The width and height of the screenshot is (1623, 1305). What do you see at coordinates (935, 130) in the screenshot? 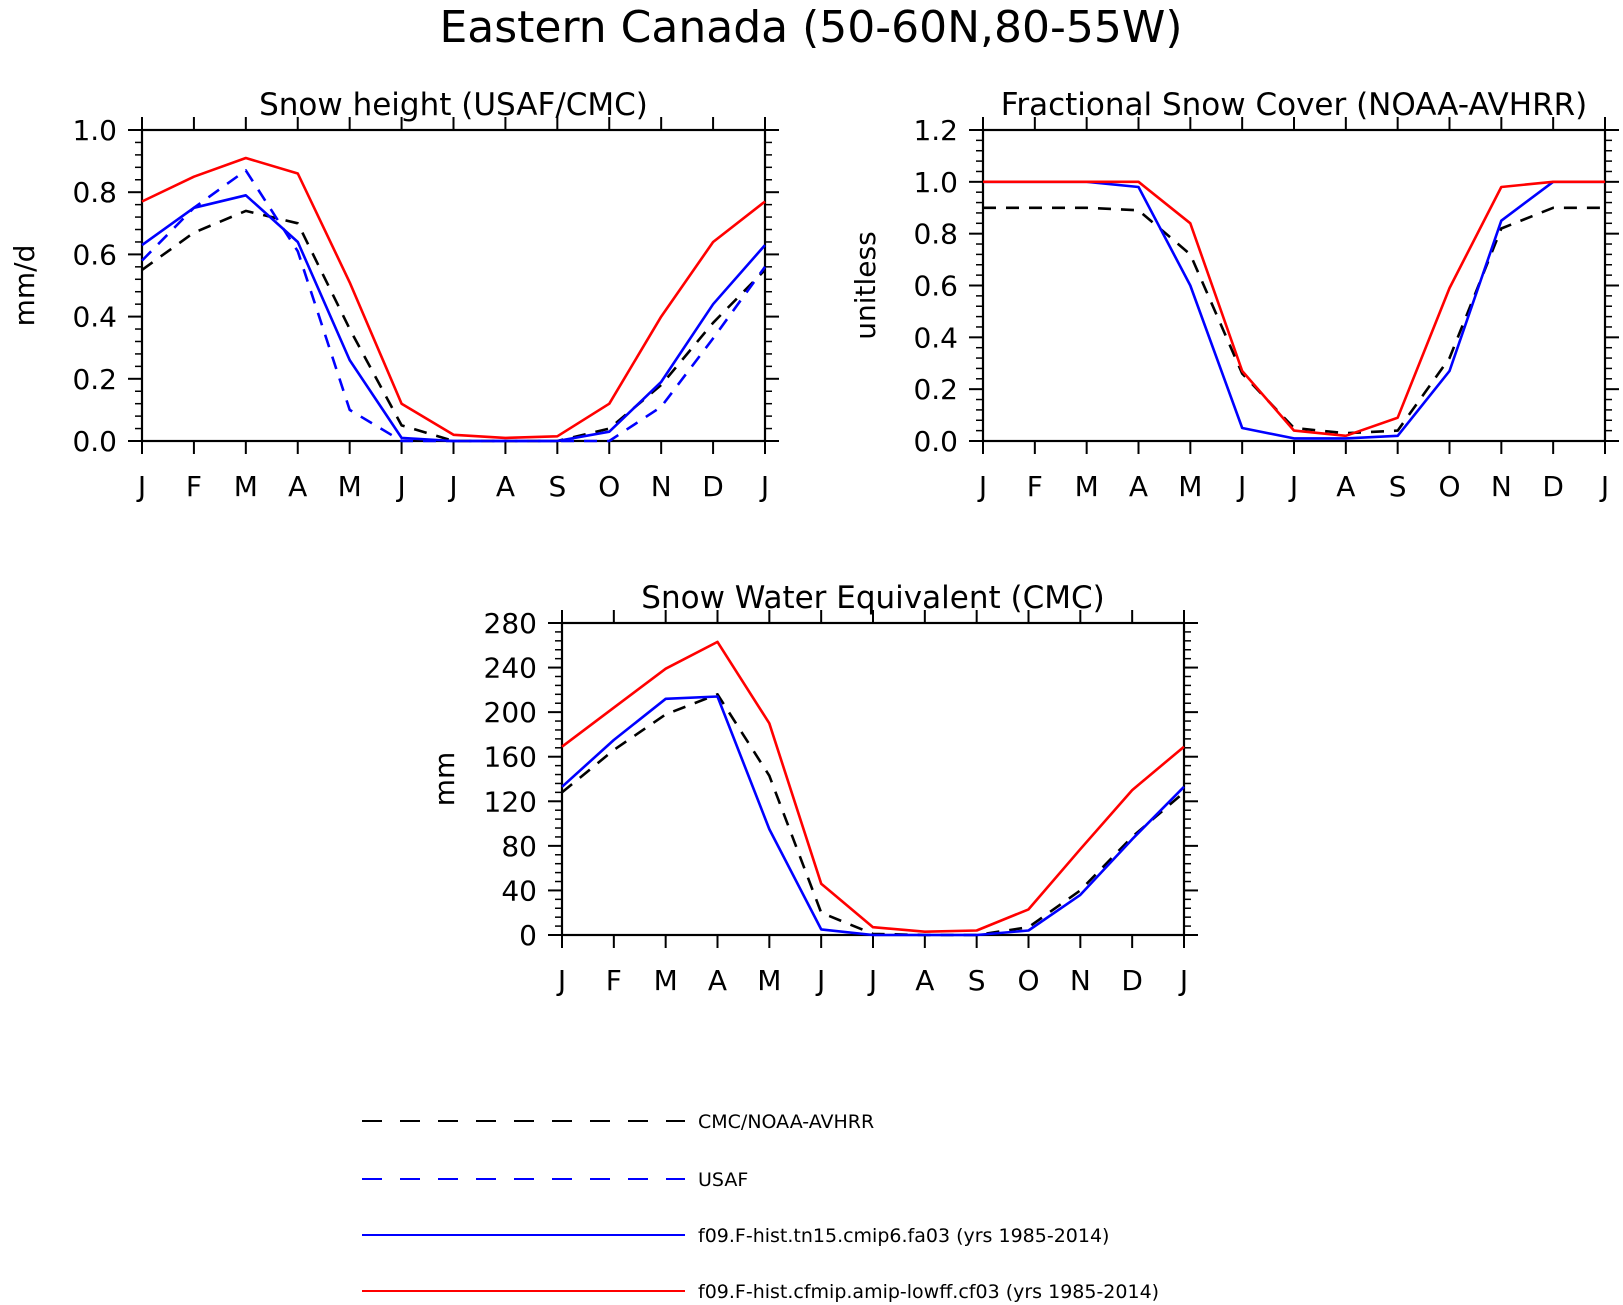
I see `y-tick-label: 1.2` at bounding box center [935, 130].